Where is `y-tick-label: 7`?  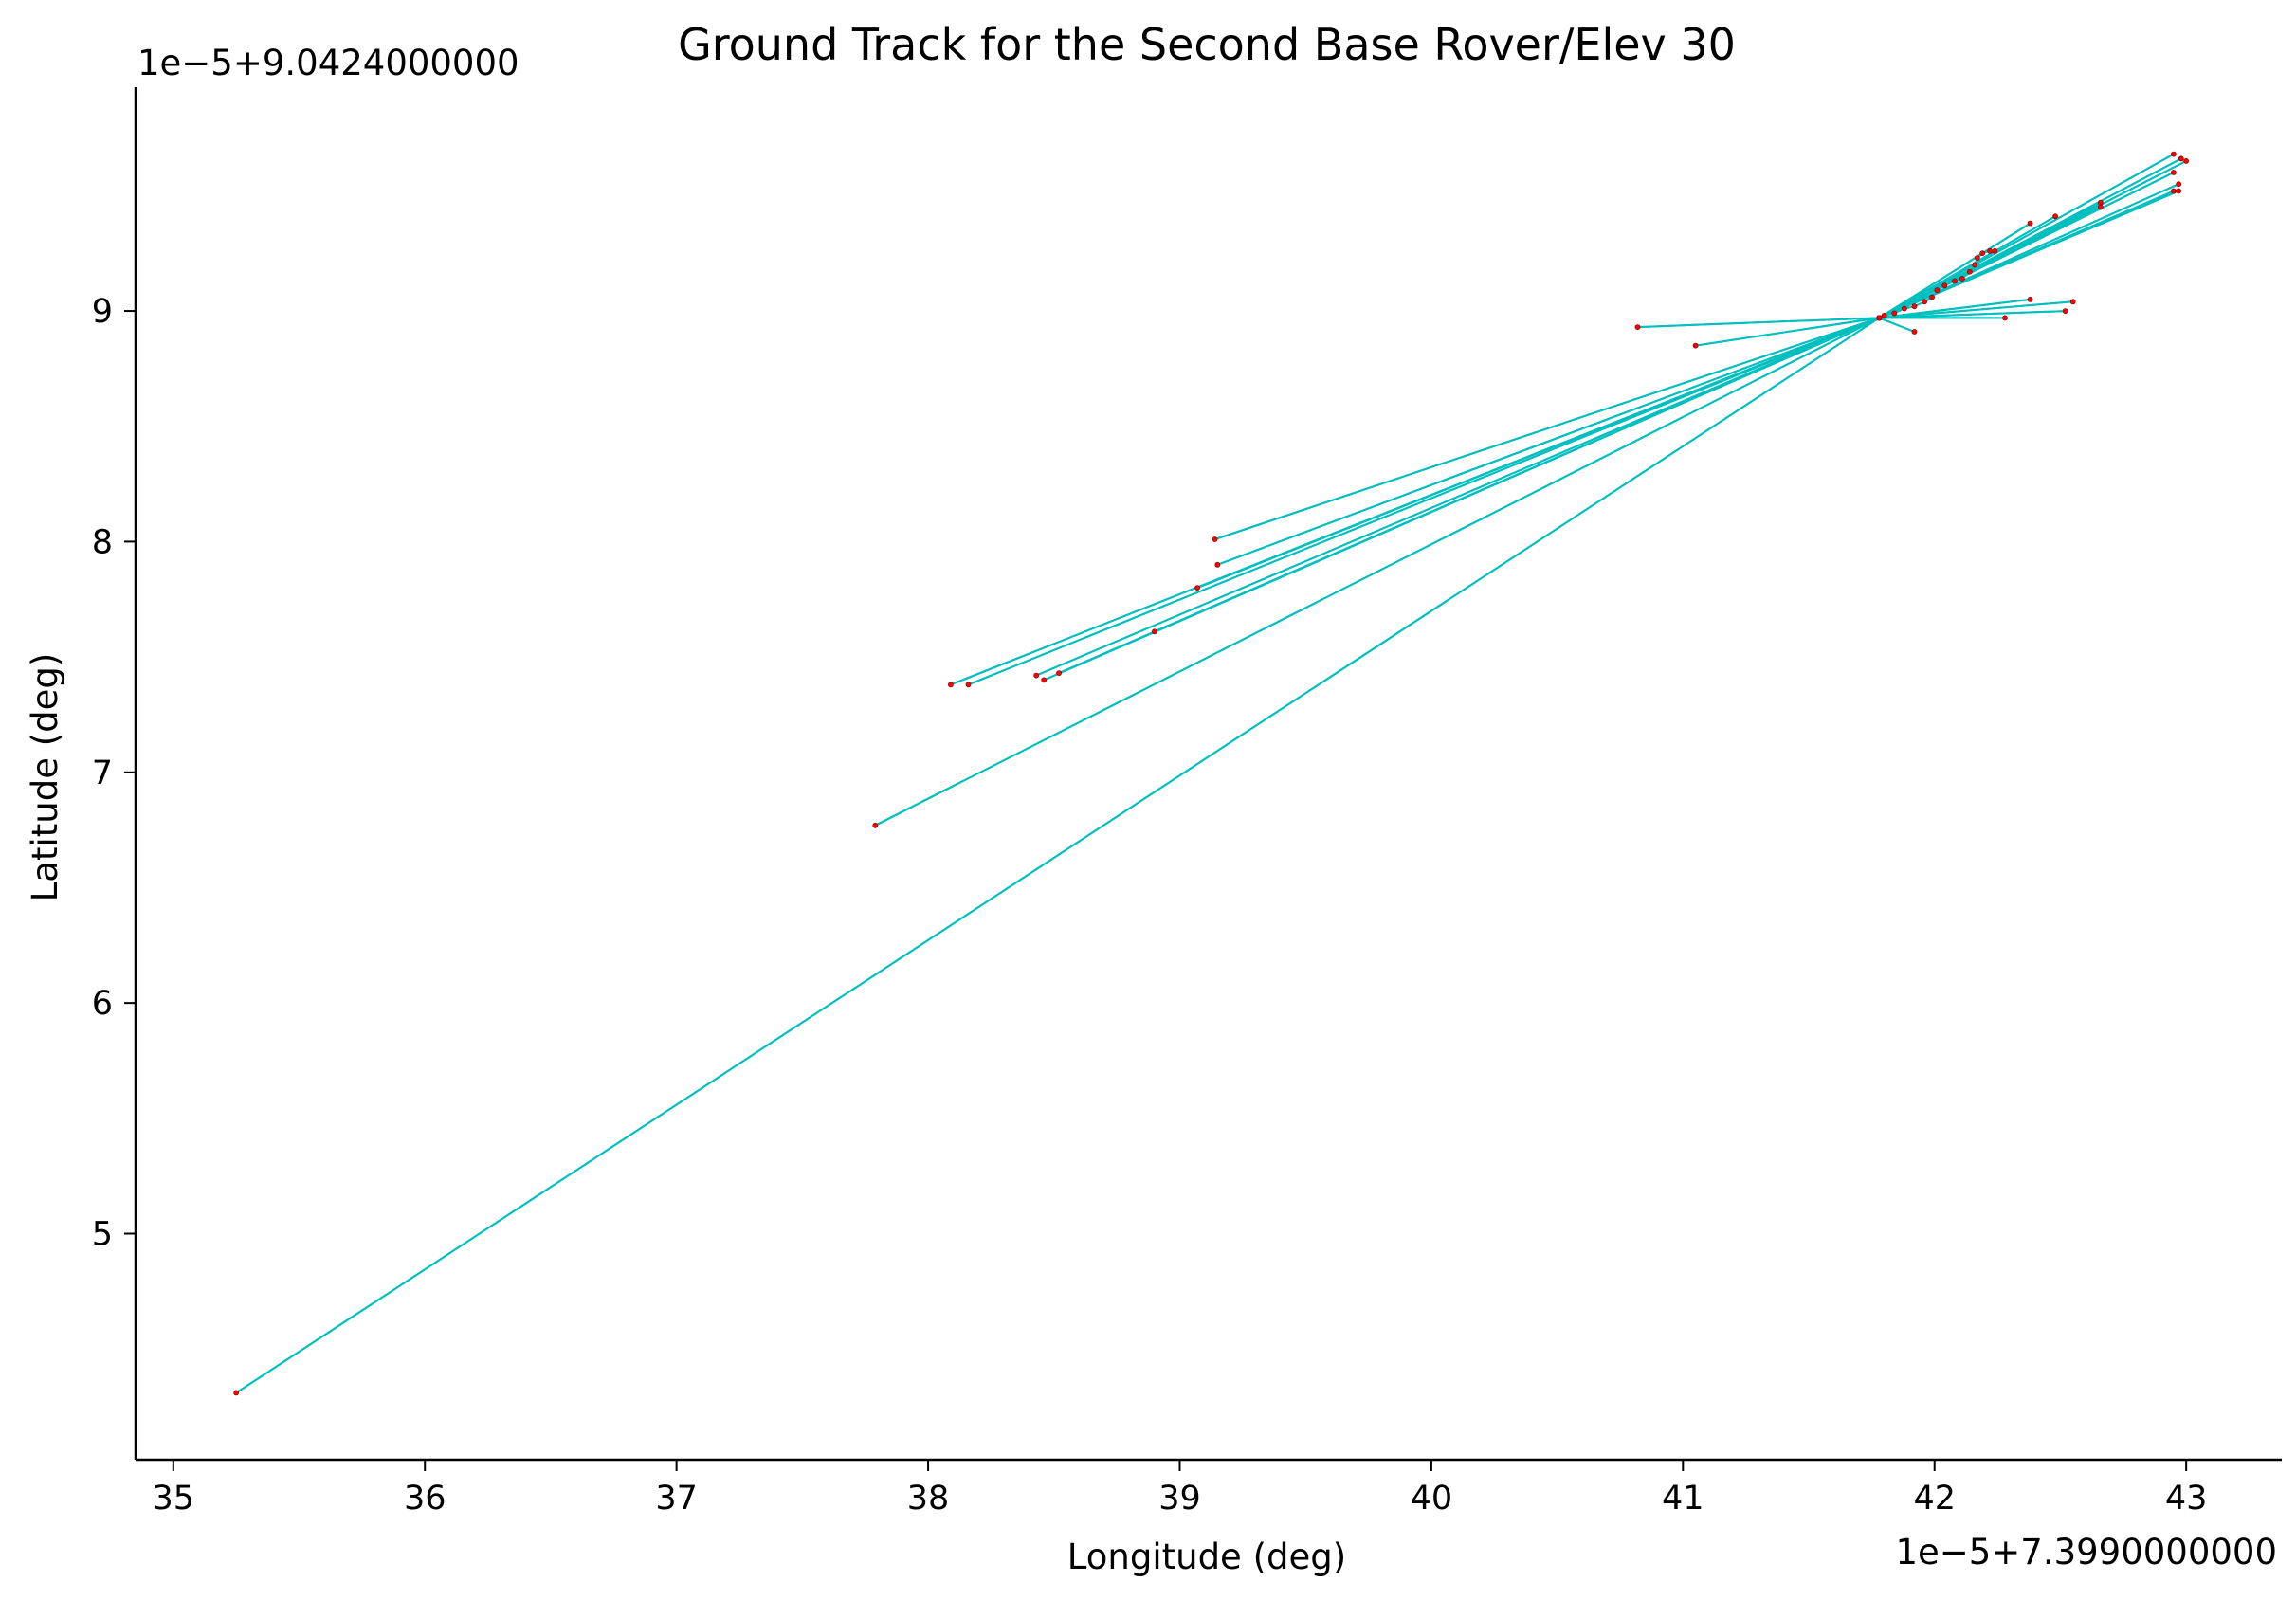
y-tick-label: 7 is located at coordinates (102, 773).